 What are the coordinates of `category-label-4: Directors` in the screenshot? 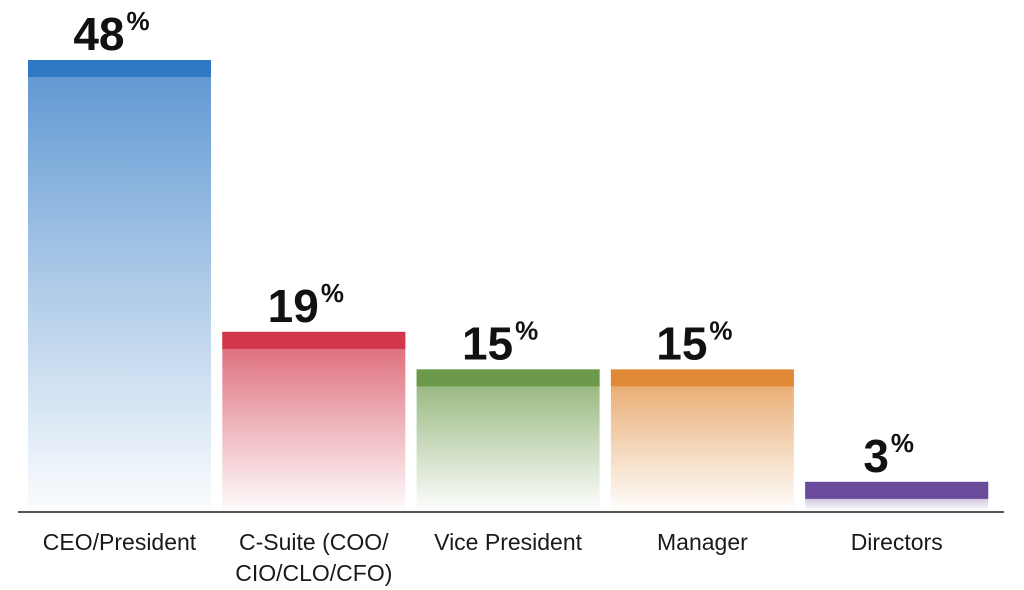 It's located at (897, 542).